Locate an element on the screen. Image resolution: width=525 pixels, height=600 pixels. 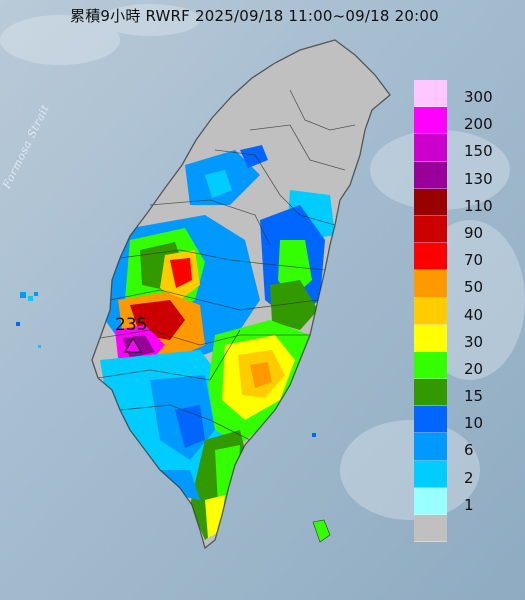
legend-item: 1 is located at coordinates (464, 501).